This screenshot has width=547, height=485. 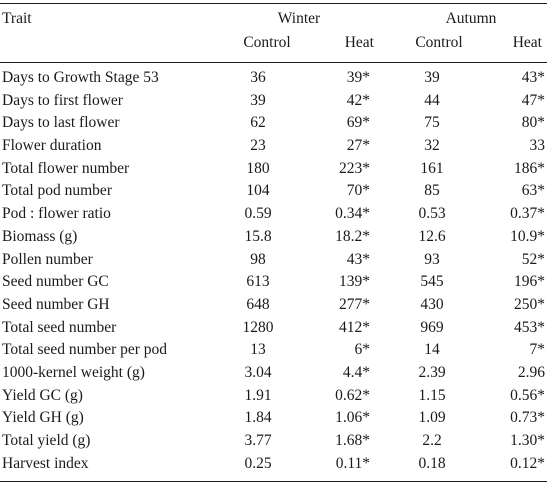 I want to click on autumn-control-cell: 0.18, so click(x=432, y=463).